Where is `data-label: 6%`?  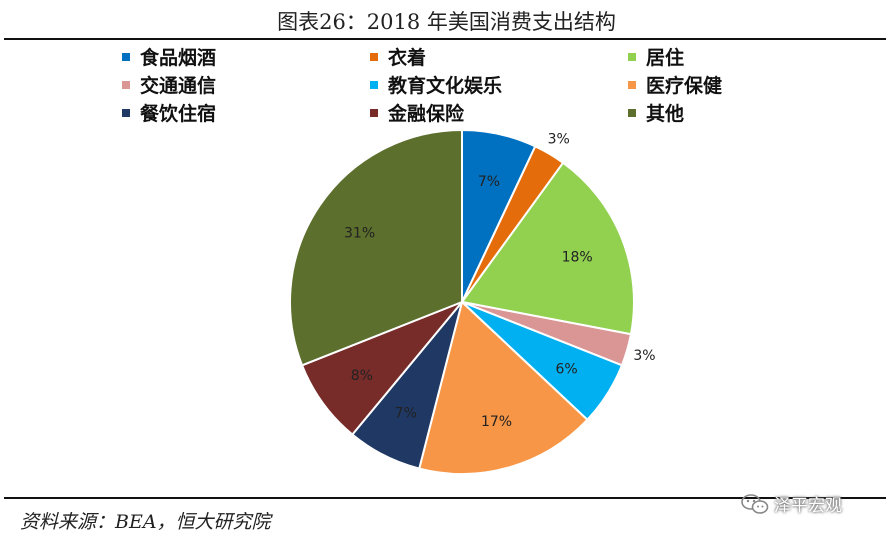
data-label: 6% is located at coordinates (566, 369).